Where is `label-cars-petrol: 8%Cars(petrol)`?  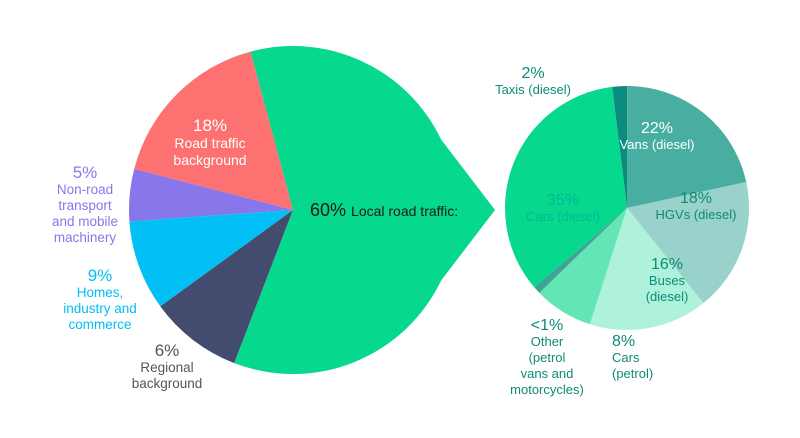 label-cars-petrol: 8%Cars(petrol) is located at coordinates (632, 357).